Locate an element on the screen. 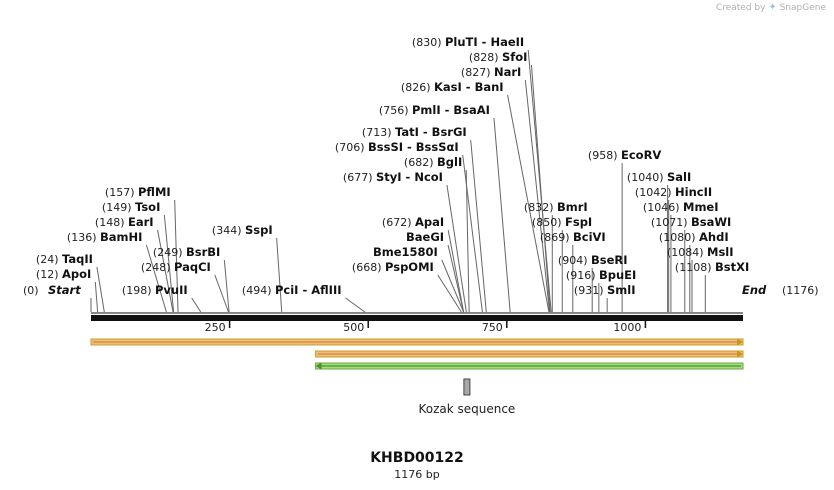 The height and width of the screenshot is (490, 834). site-pvuii: (198) PvuII is located at coordinates (155, 290).